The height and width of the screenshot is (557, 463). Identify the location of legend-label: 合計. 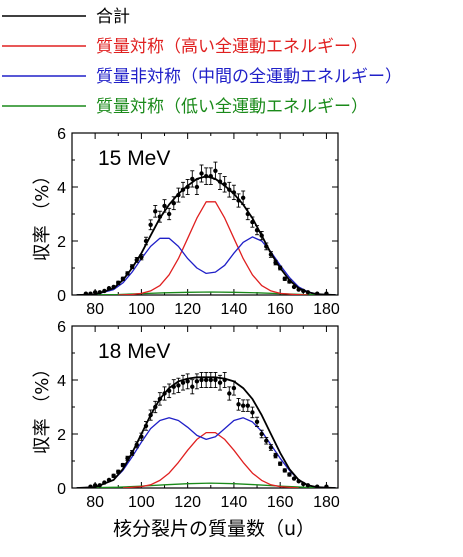
(113, 17).